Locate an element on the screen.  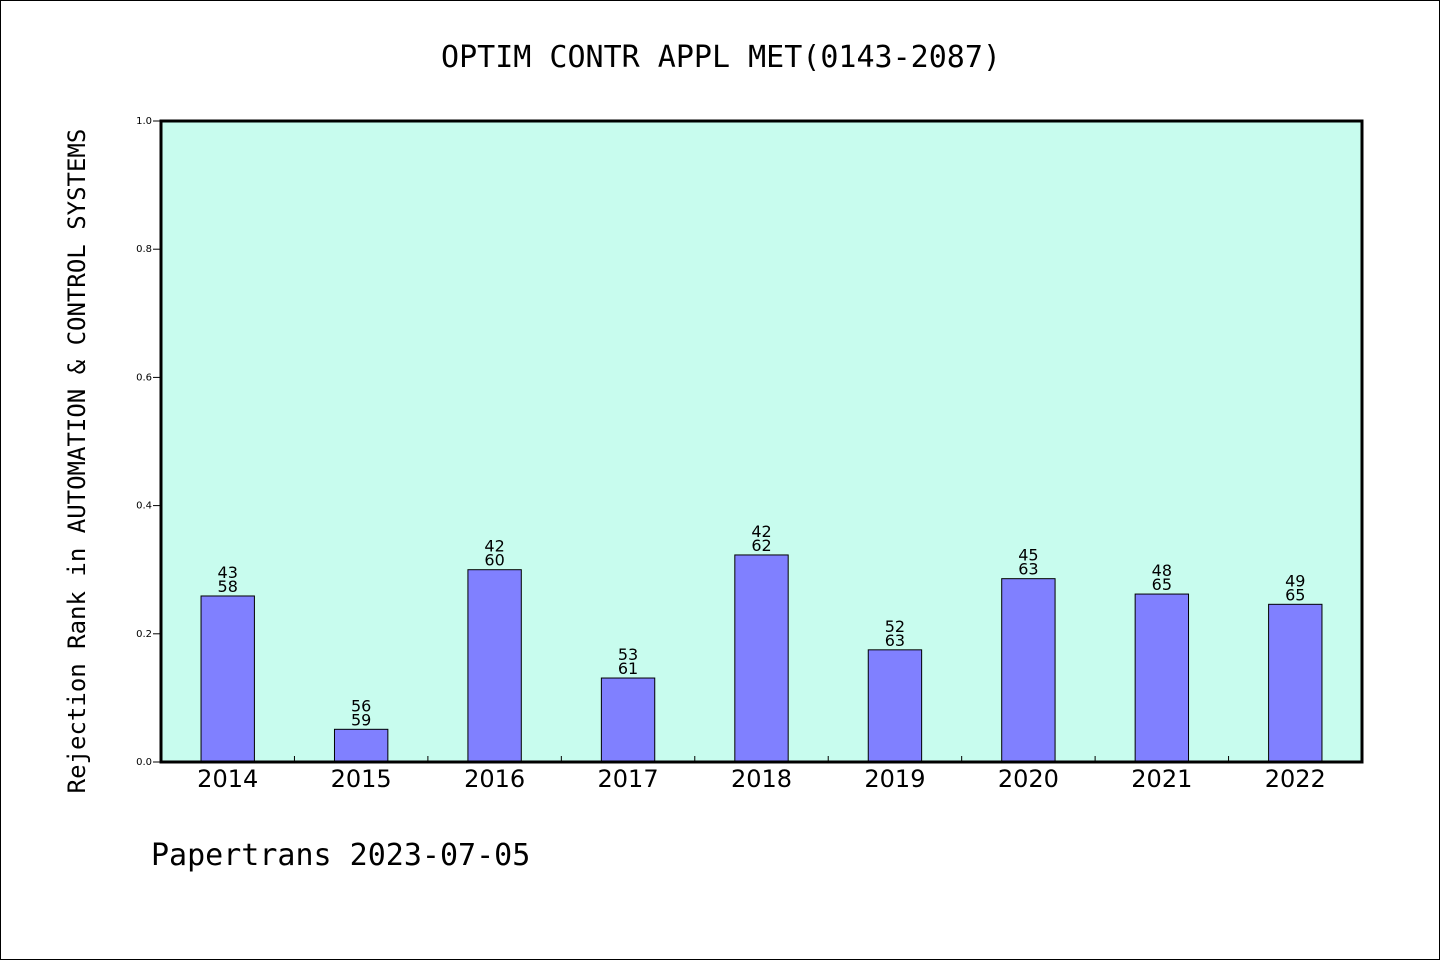
x-tick-label-2016: 2016 is located at coordinates (494, 779).